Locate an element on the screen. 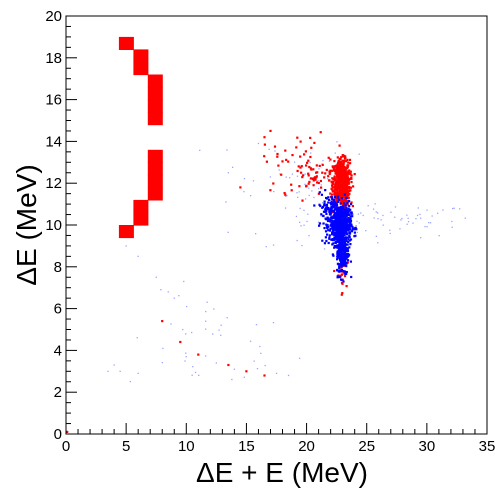  y-tick-label: 16 is located at coordinates (53, 100).